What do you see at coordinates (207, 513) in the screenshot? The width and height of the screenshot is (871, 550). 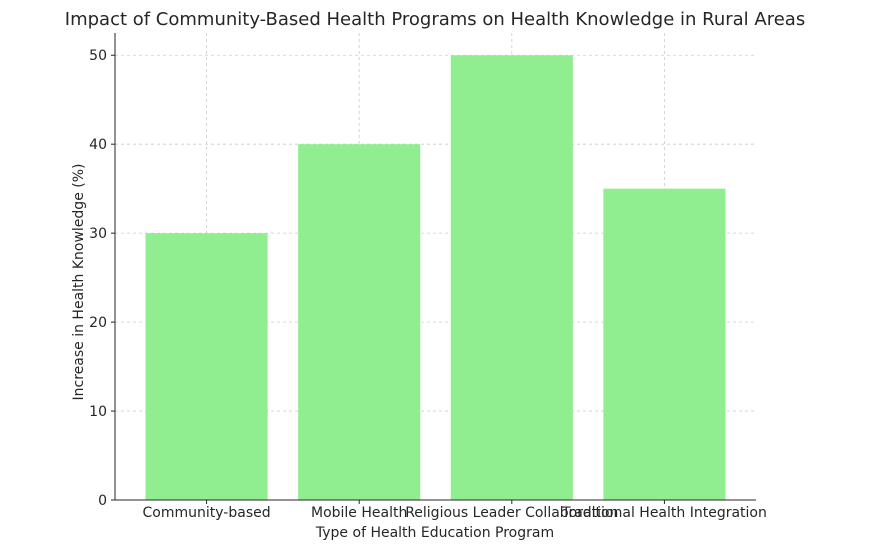 I see `x-tick-label: Community-based` at bounding box center [207, 513].